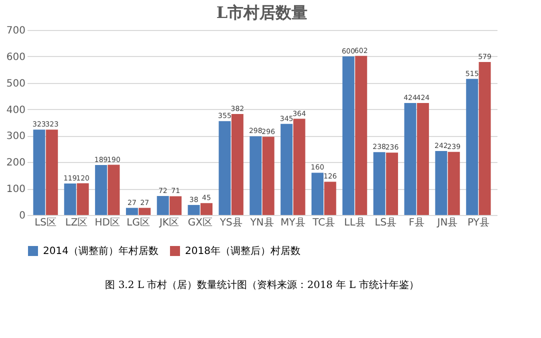 The image size is (541, 338). I want to click on y-tick-label: 100, so click(16, 190).